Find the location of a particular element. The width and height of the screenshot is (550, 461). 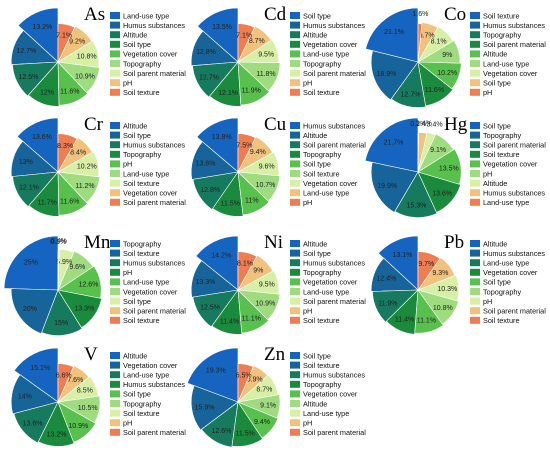

slice-label: 9.6% is located at coordinates (77, 267).